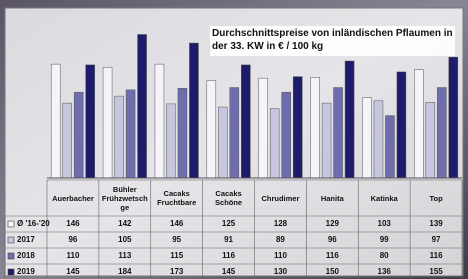 The image size is (468, 279). I want to click on category-cell: Cacaks Fruchtbare, so click(177, 198).